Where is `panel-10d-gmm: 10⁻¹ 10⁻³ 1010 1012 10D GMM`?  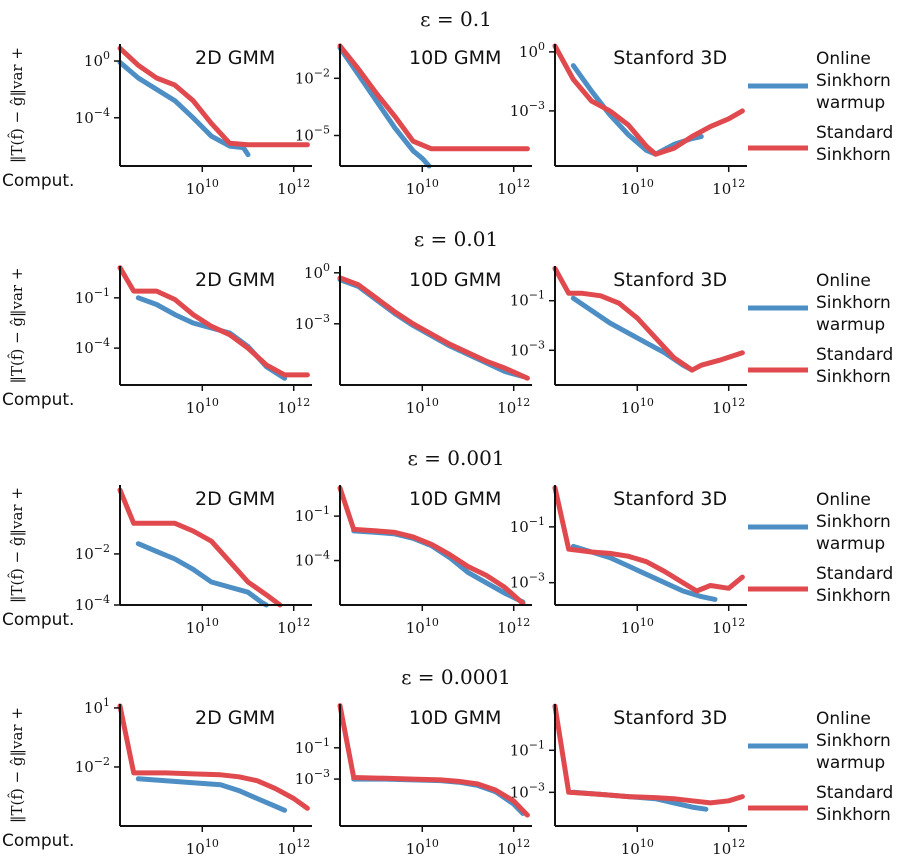 panel-10d-gmm: 10⁻¹ 10⁻³ 1010 1012 10D GMM is located at coordinates (413, 780).